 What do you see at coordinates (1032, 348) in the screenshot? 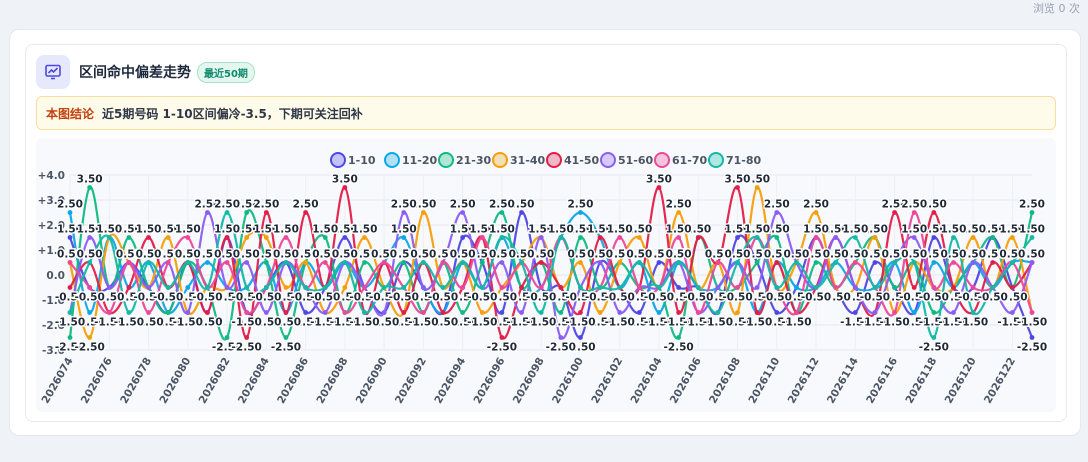
I see `data-label: -2.50` at bounding box center [1032, 348].